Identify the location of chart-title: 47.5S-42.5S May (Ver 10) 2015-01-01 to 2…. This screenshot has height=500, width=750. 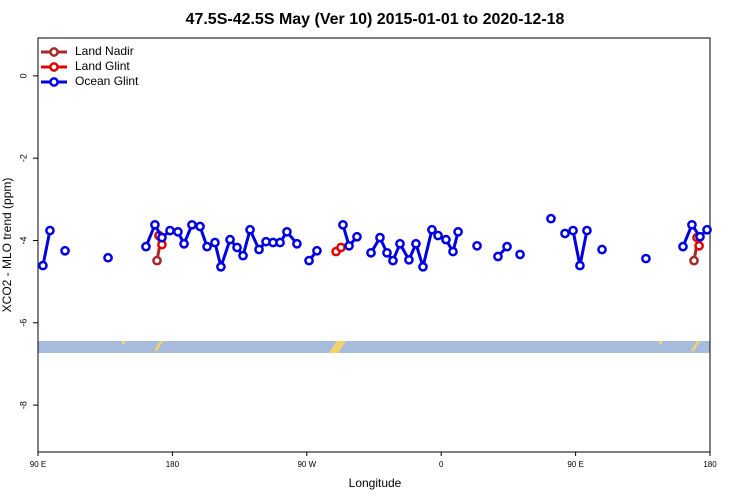
(375, 19).